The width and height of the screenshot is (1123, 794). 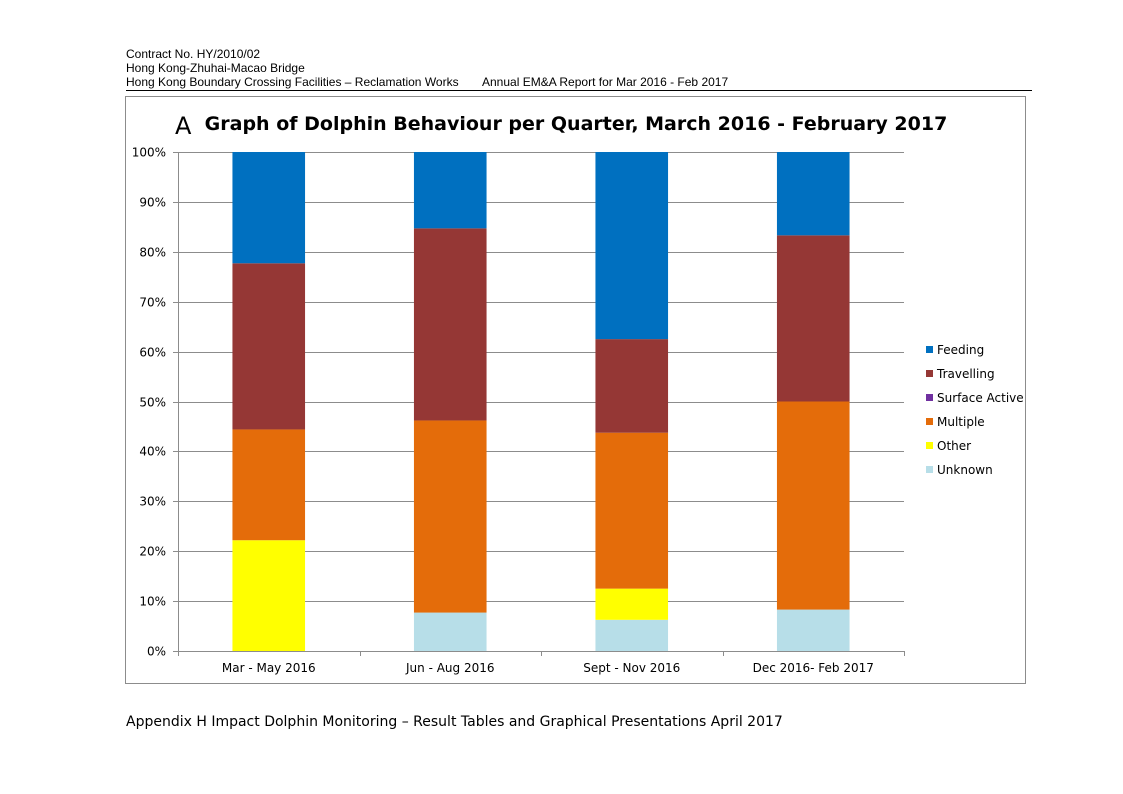 I want to click on y-tick-label: 50%, so click(x=152, y=403).